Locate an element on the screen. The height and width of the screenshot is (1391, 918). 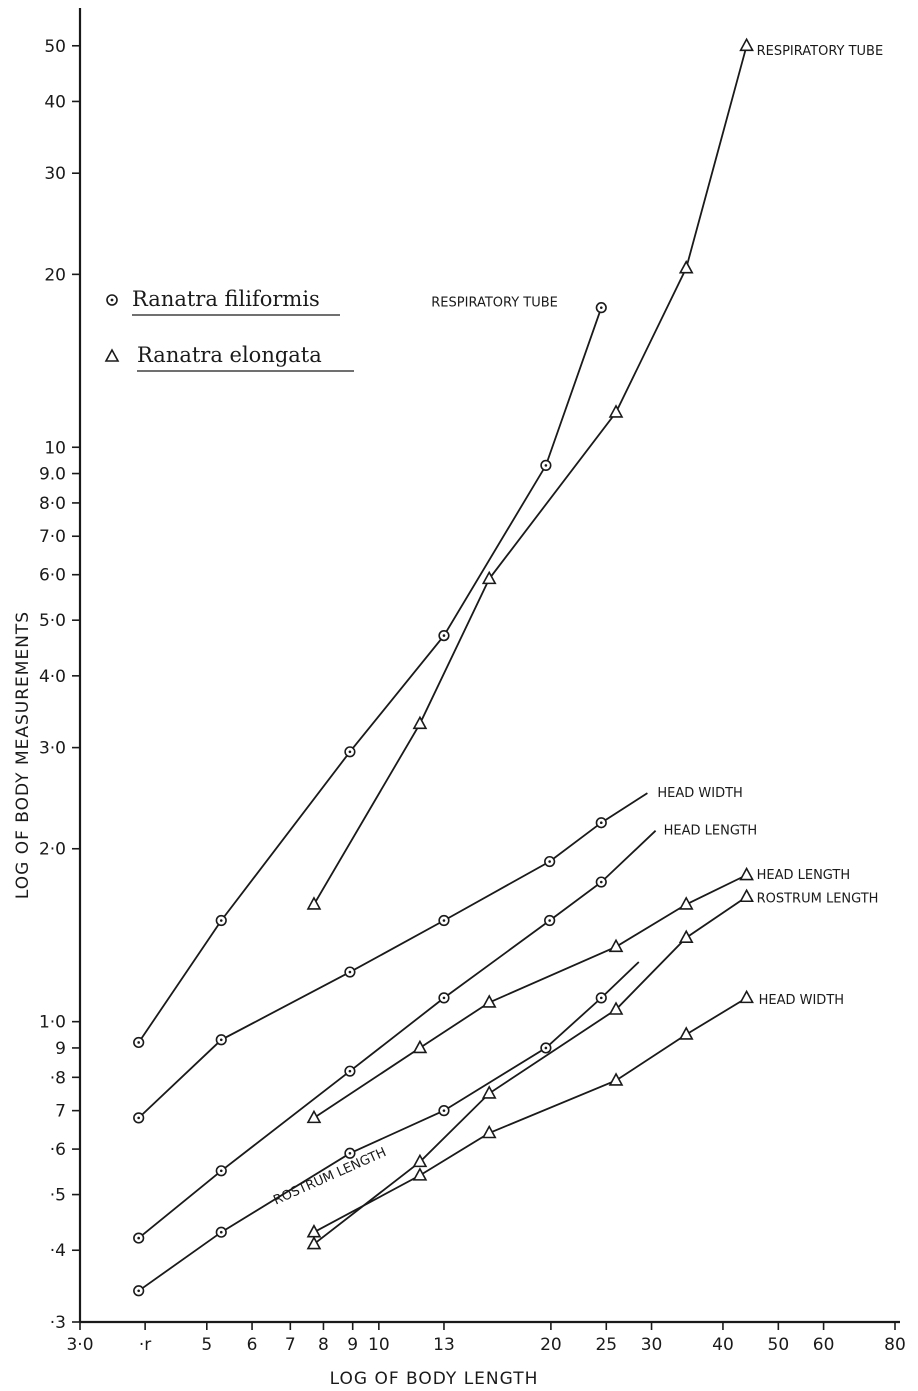
y-tick-label: 10 is located at coordinates (55, 448).